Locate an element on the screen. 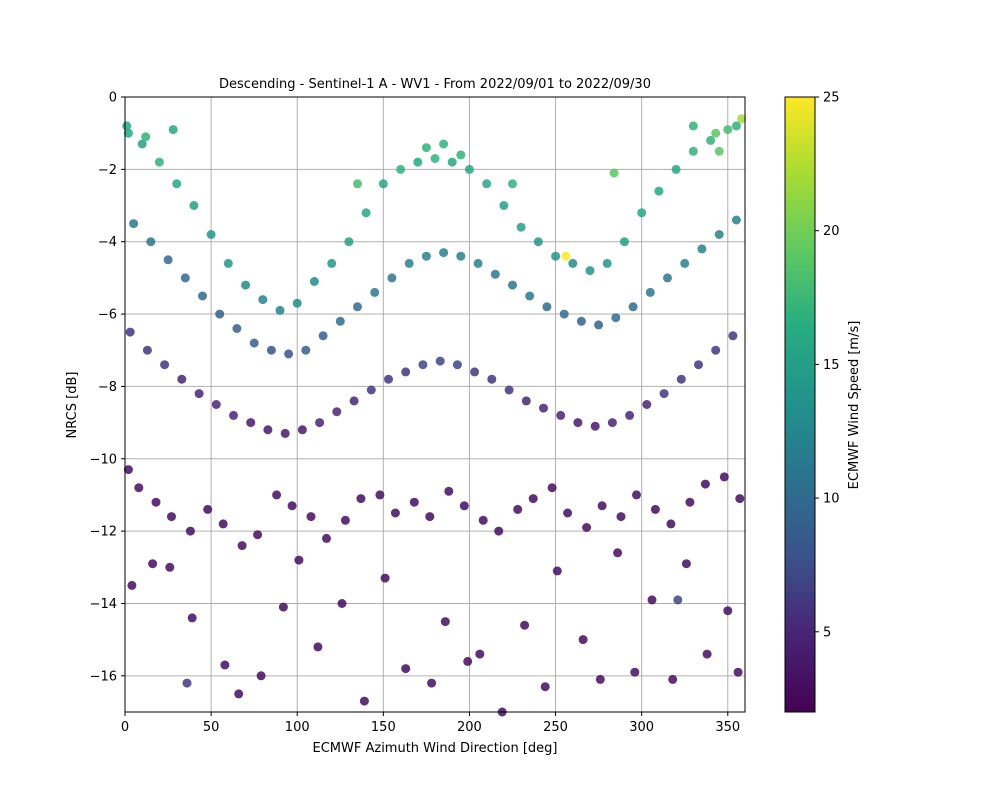 This screenshot has height=800, width=1000. y-axis-label: NRCS [dB] is located at coordinates (72, 405).